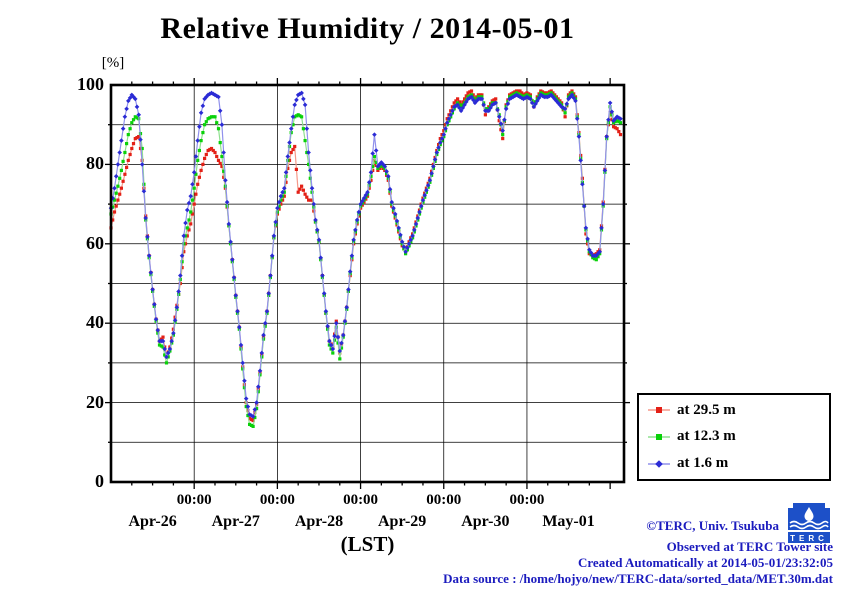 This screenshot has height=595, width=842. Describe the element at coordinates (738, 410) in the screenshot. I see `legend-item-at29.5m: at 29.5 m` at that location.